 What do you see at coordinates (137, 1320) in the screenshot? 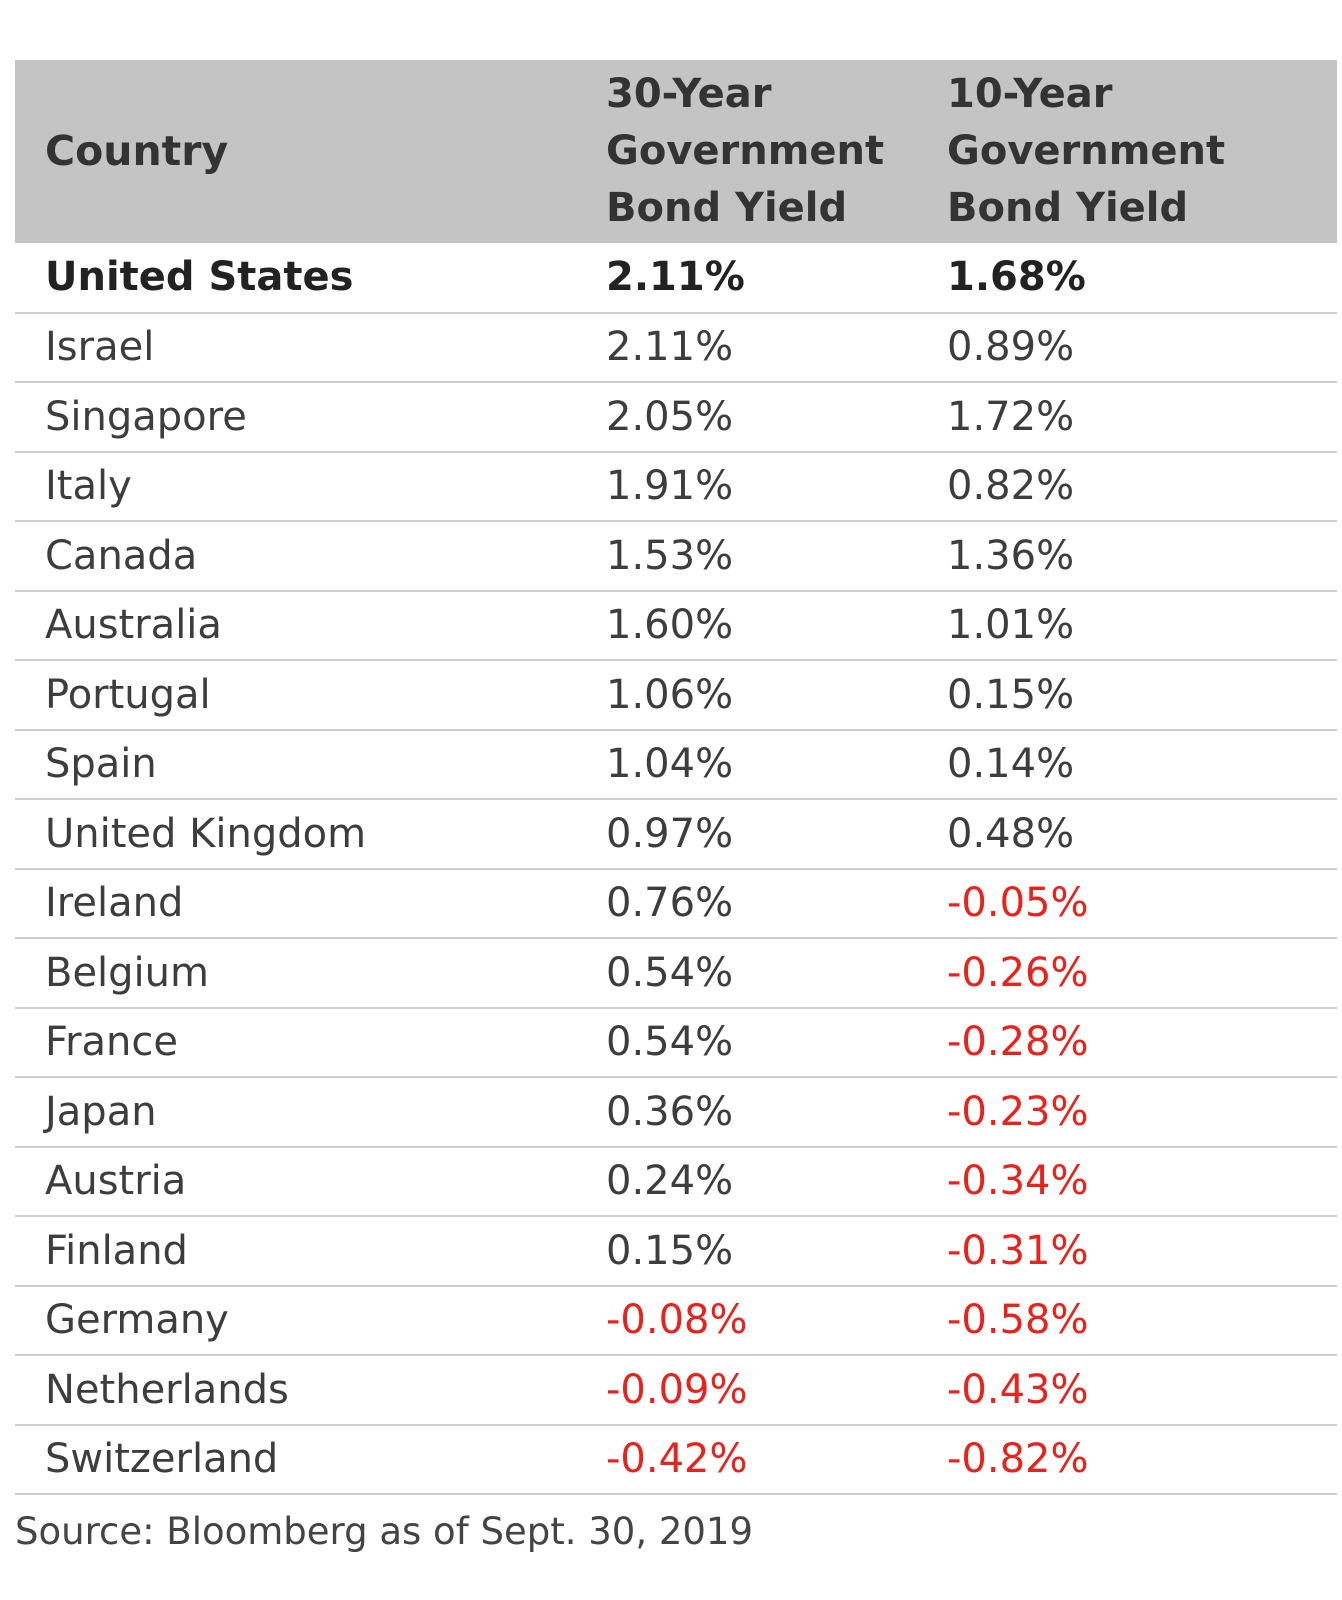
I see `country-cell: Germany` at bounding box center [137, 1320].